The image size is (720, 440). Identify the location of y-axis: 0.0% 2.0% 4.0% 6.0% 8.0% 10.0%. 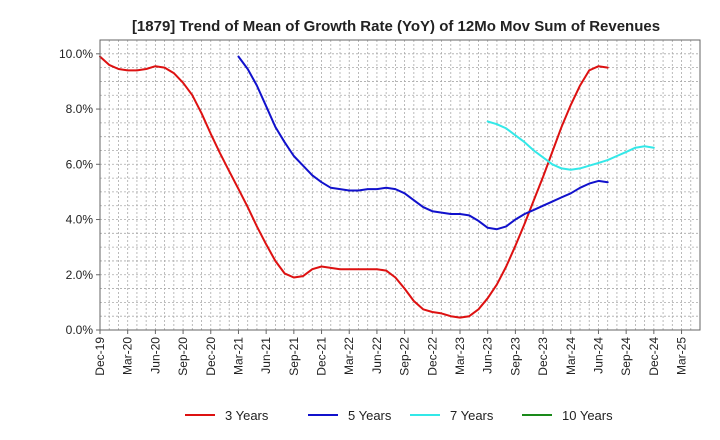
(79, 192).